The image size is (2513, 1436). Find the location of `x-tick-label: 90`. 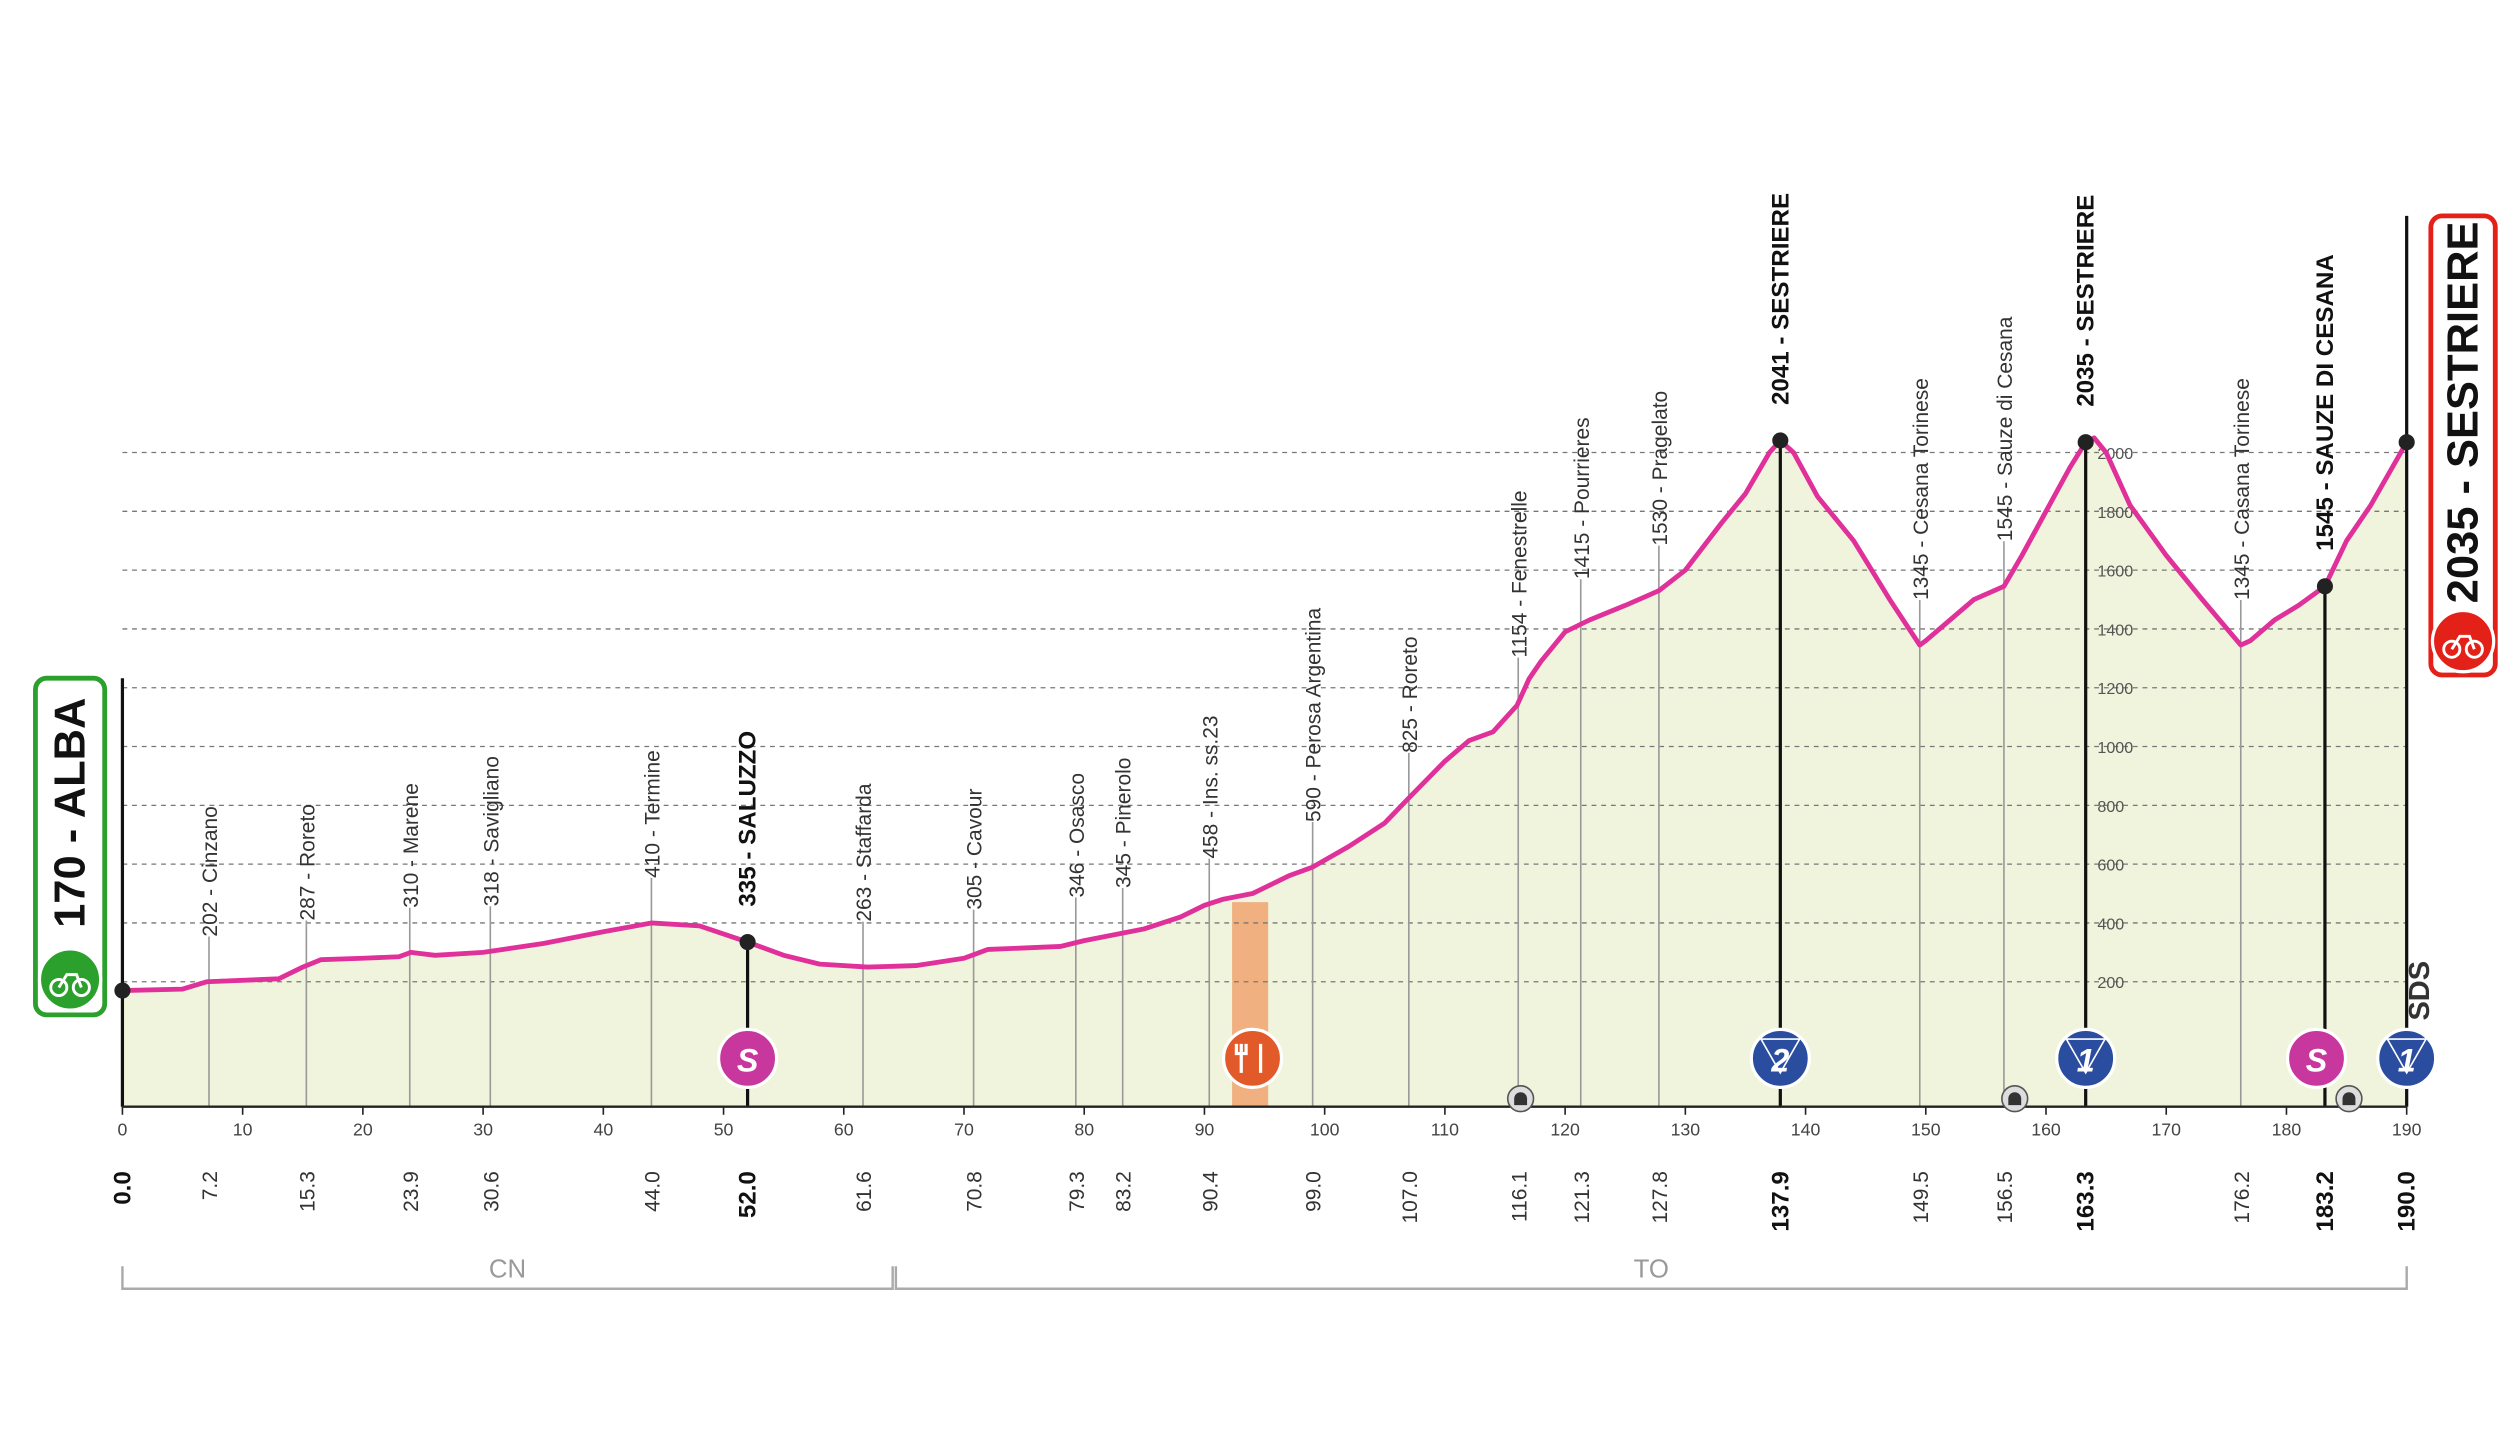

x-tick-label: 90 is located at coordinates (1205, 1130).